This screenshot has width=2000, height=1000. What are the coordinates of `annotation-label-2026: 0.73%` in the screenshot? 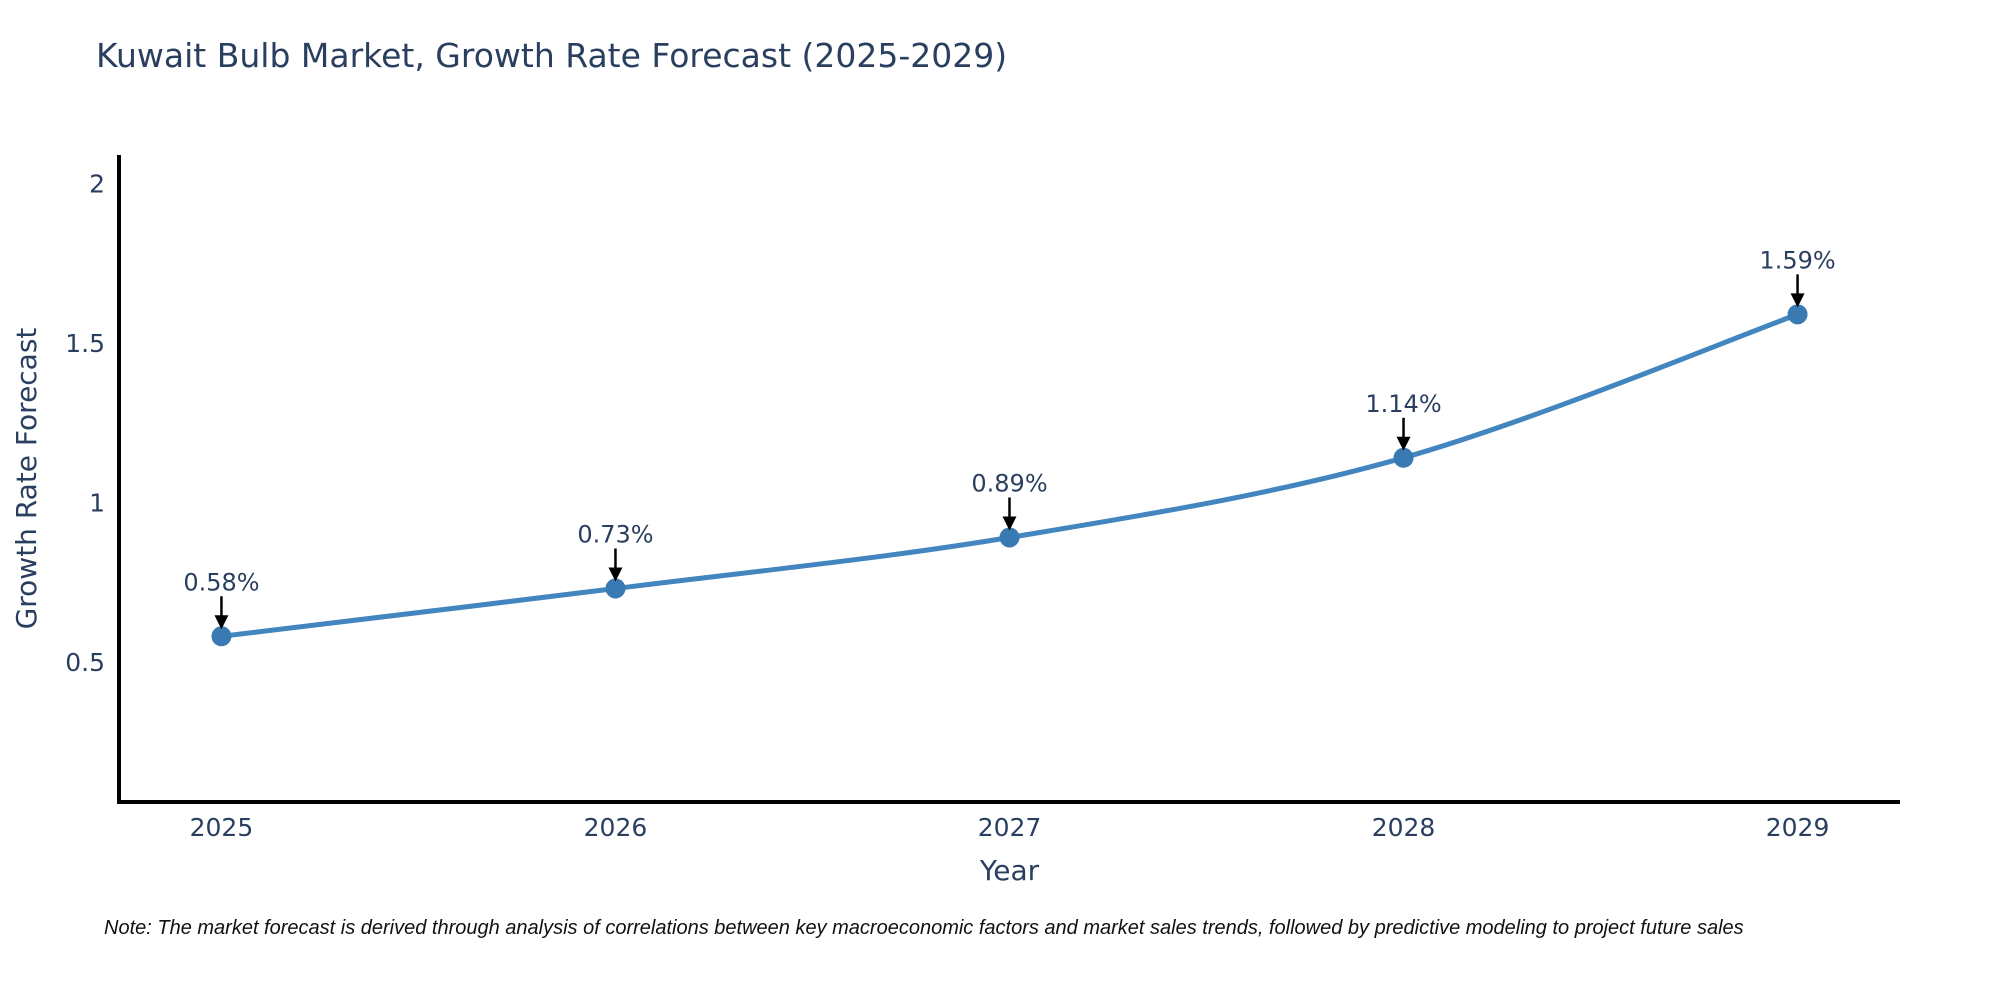 It's located at (615, 534).